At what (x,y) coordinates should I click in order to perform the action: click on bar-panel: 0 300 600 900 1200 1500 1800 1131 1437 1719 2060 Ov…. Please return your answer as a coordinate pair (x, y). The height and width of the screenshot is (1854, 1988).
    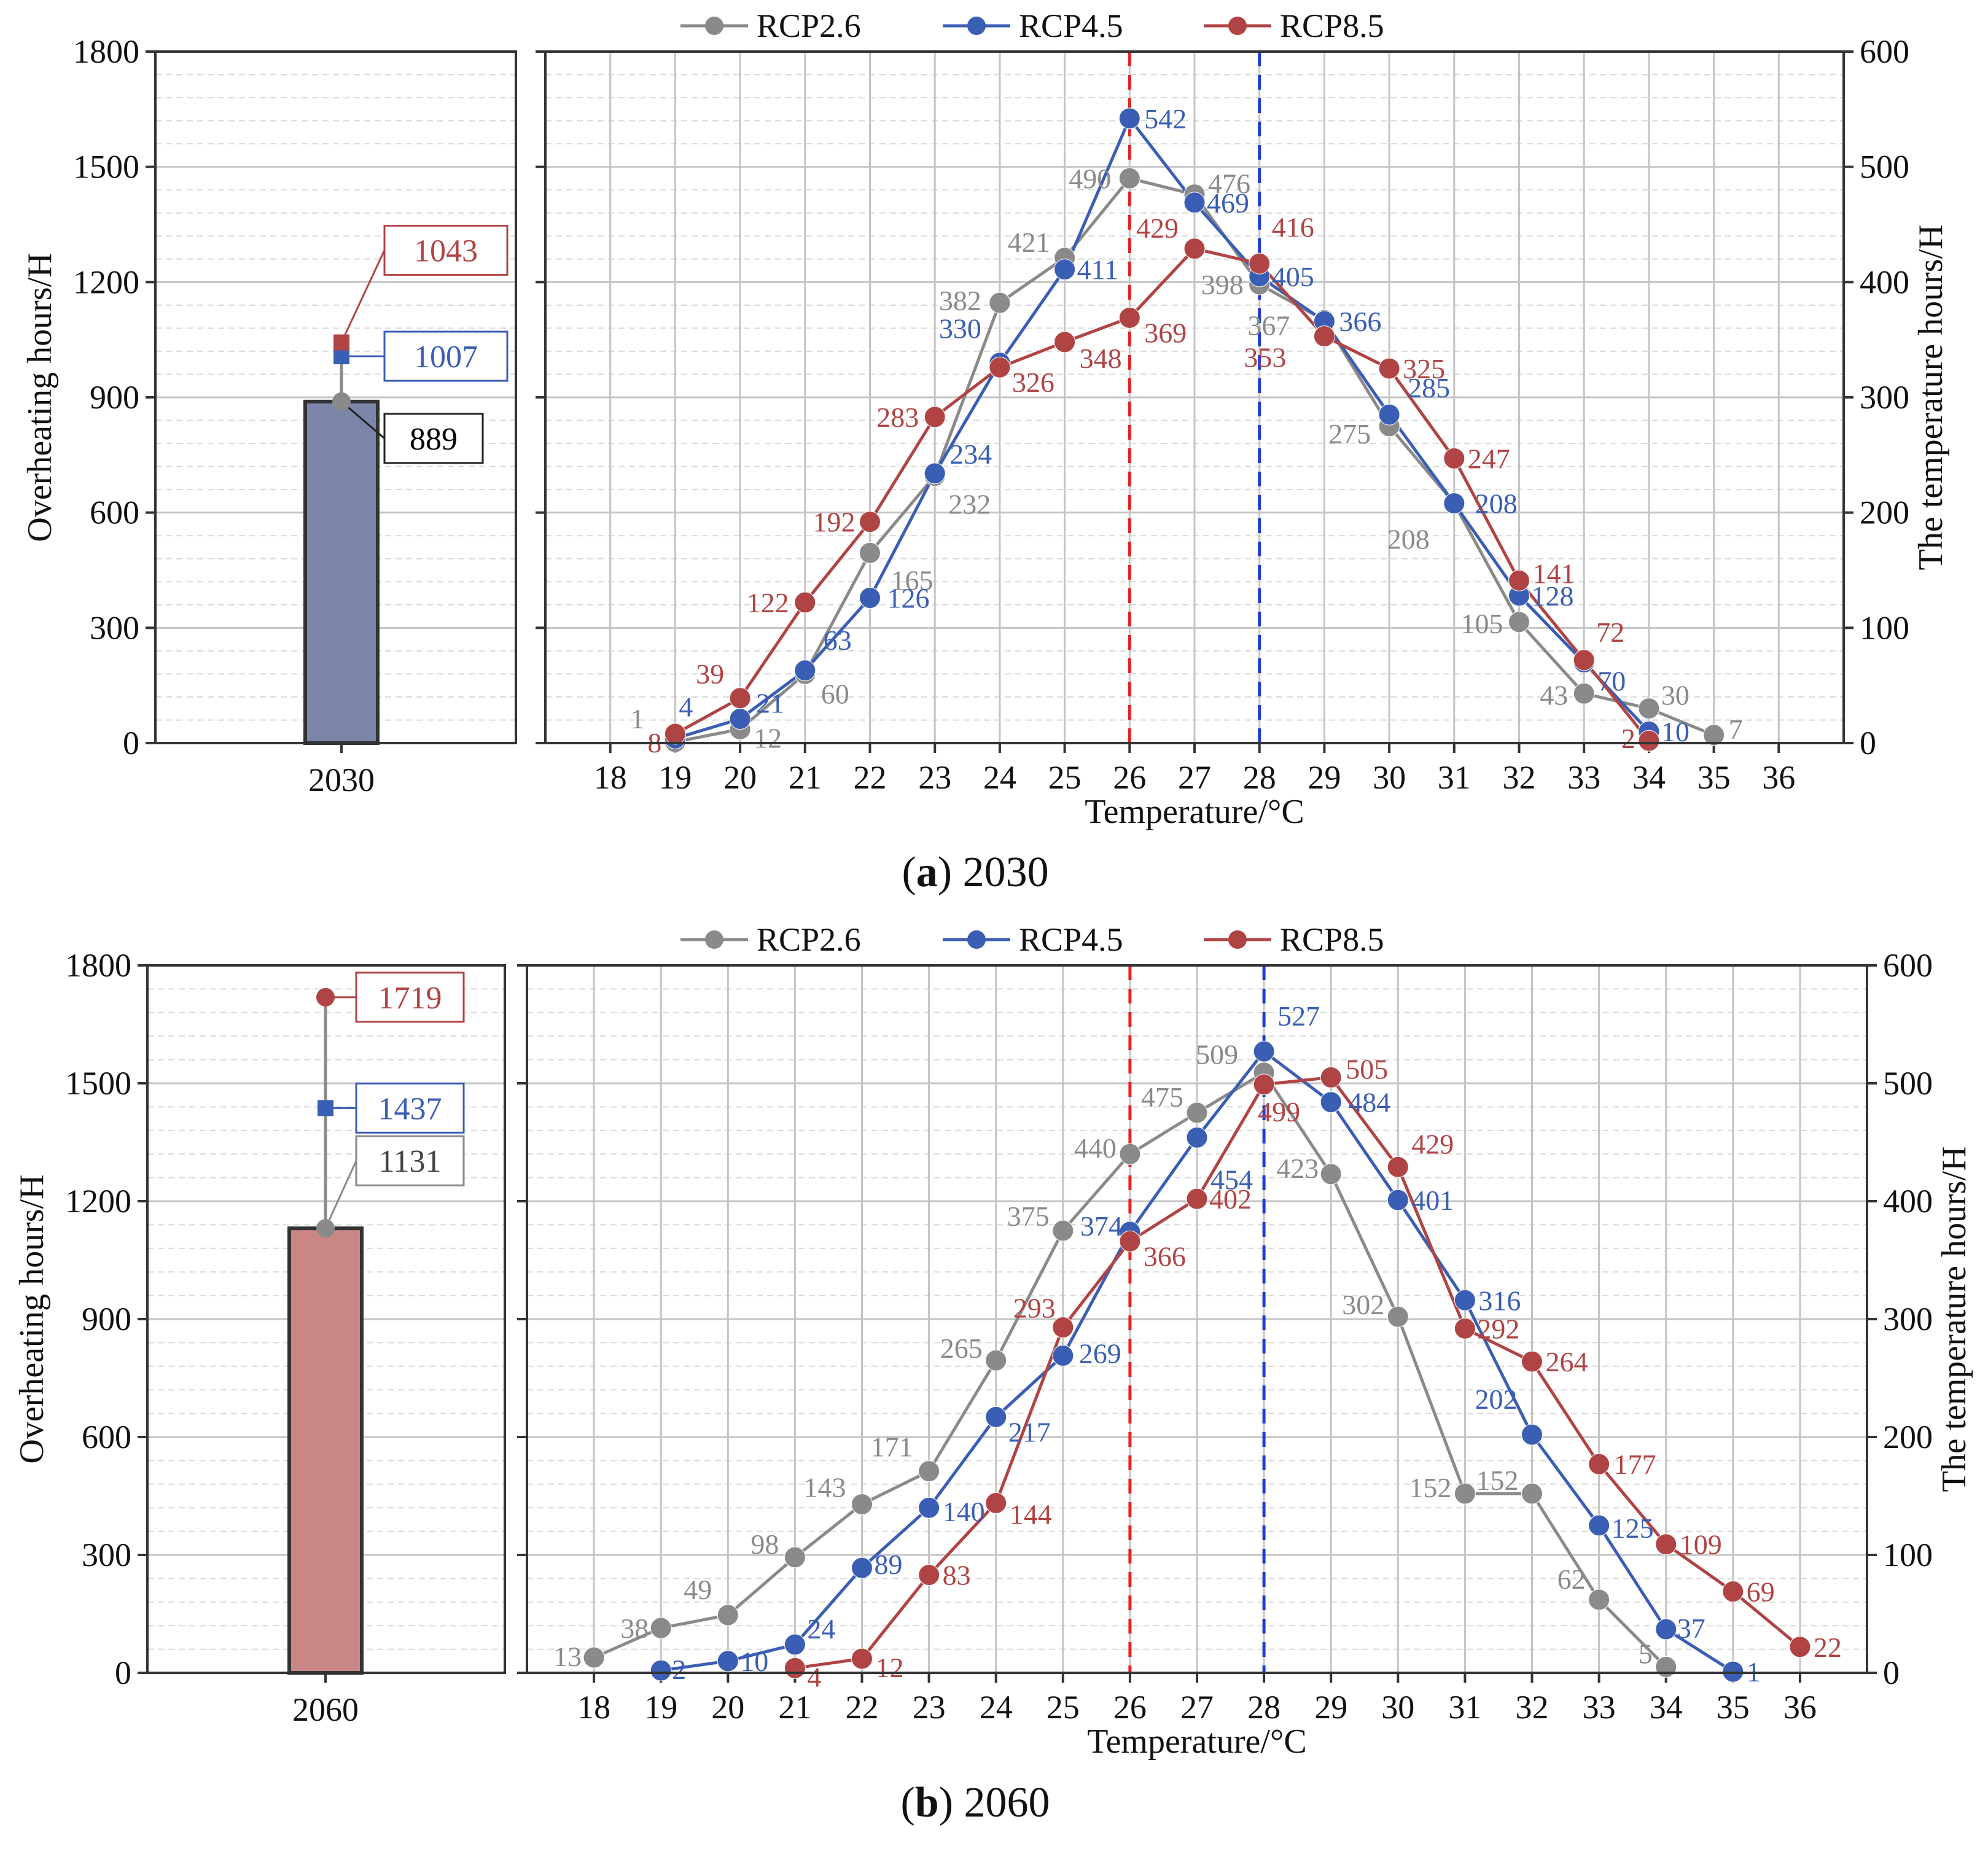
    Looking at the image, I should click on (259, 1337).